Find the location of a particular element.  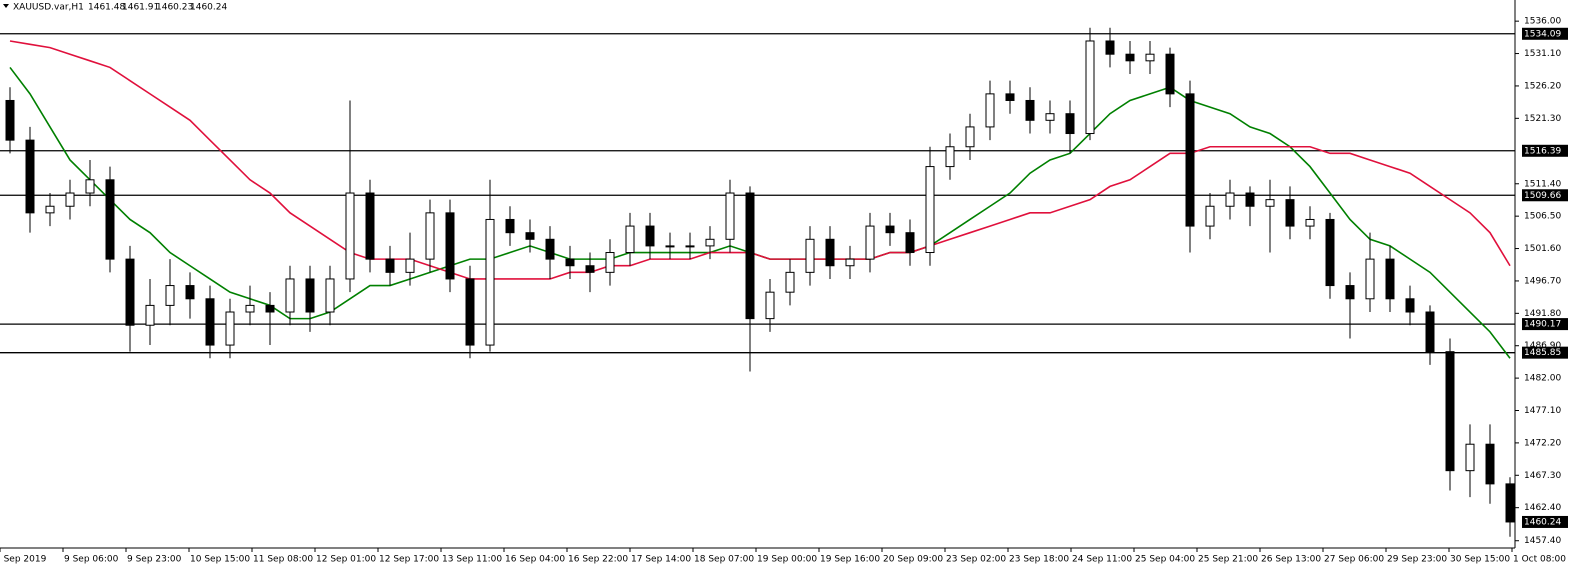

x-tick-label: 27 Sep 06:00 is located at coordinates (1354, 560).